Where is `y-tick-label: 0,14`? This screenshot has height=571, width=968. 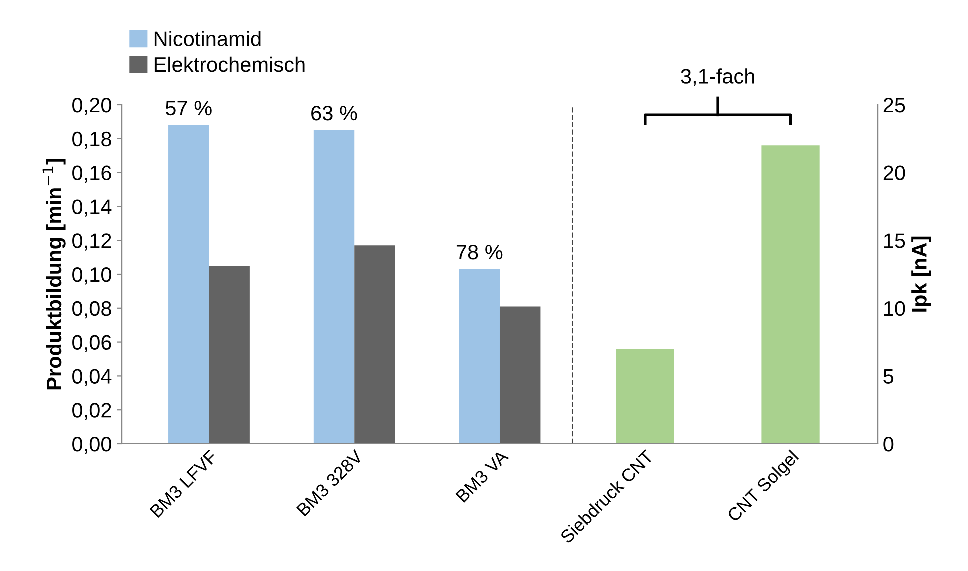 y-tick-label: 0,14 is located at coordinates (92, 208).